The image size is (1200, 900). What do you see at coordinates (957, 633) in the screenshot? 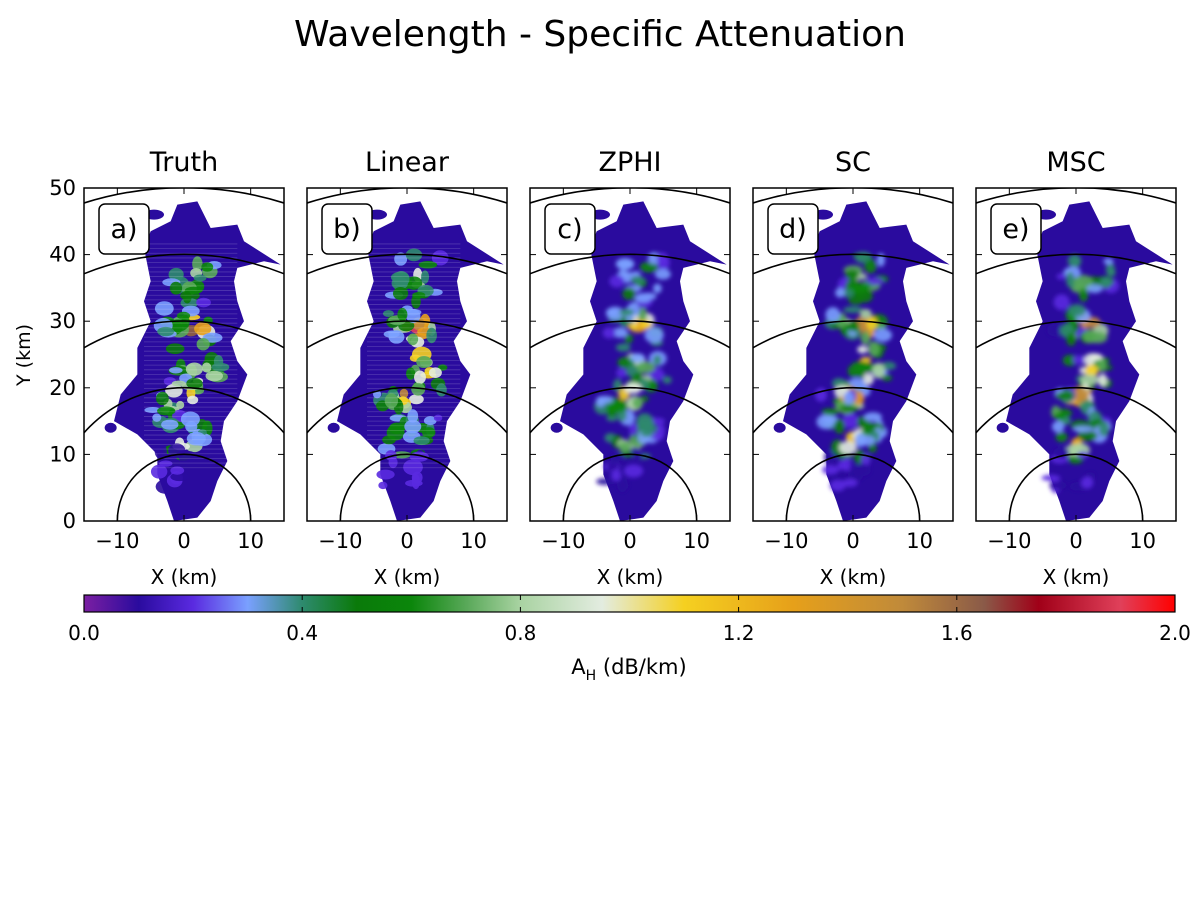
I see `colorbar-tick-label: 1.6` at bounding box center [957, 633].